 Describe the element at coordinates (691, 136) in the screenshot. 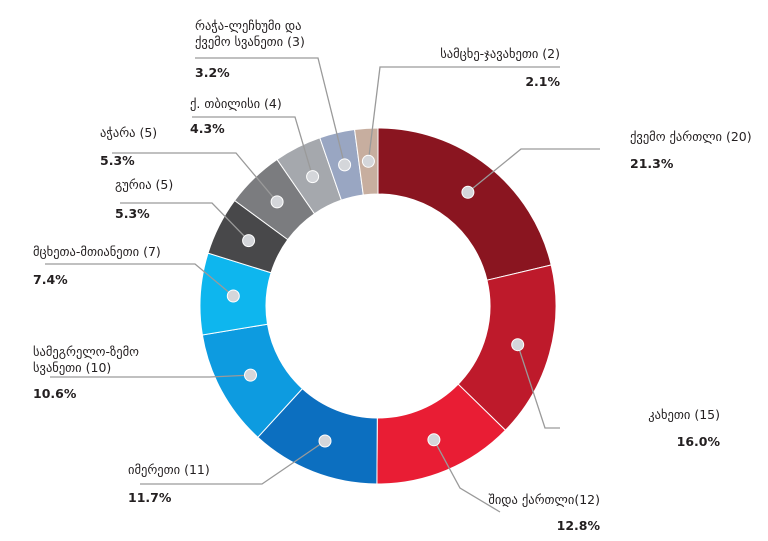

I see `slice-label: ქვემო ქართლი (20)` at that location.